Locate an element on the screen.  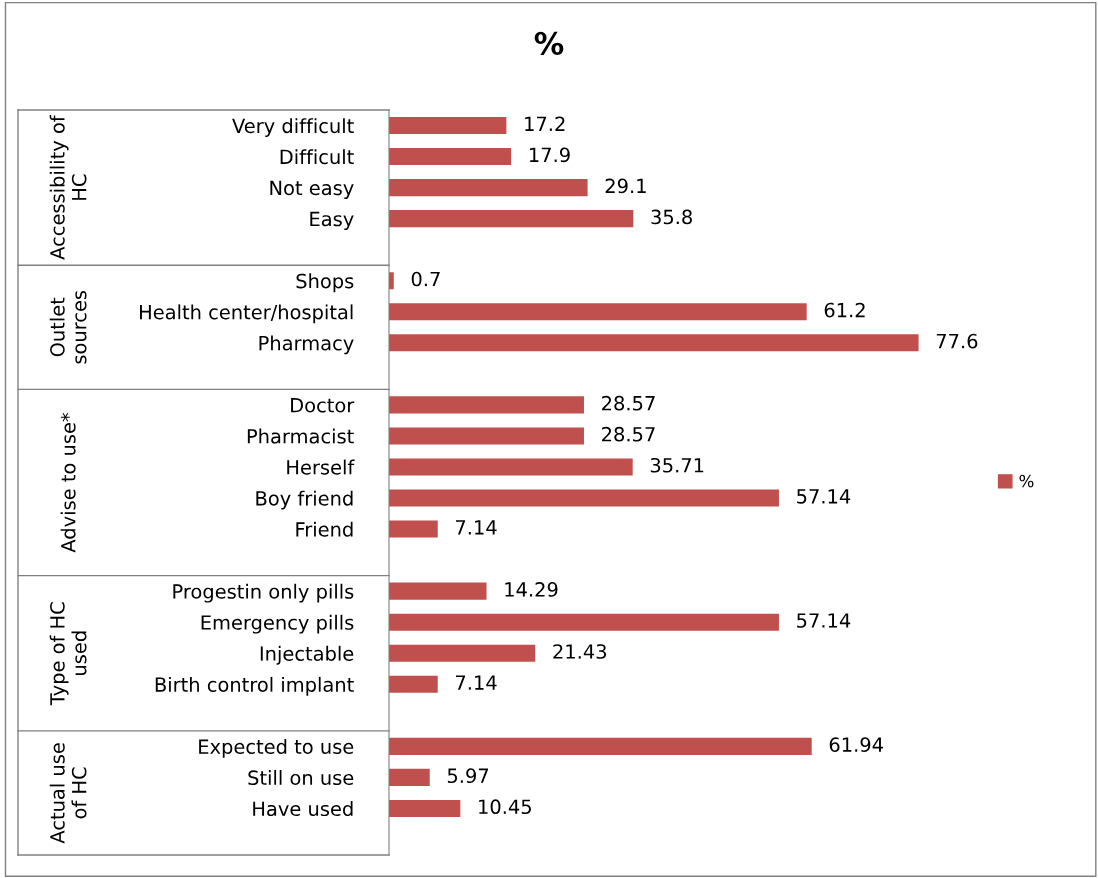
y-tick-label: Expected to use is located at coordinates (276, 748).